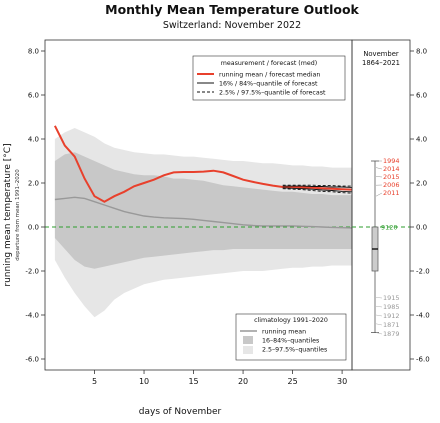 This screenshot has height=423, width=440. Describe the element at coordinates (291, 320) in the screenshot. I see `legend-climatology-title: climatology 1991–2020` at that location.